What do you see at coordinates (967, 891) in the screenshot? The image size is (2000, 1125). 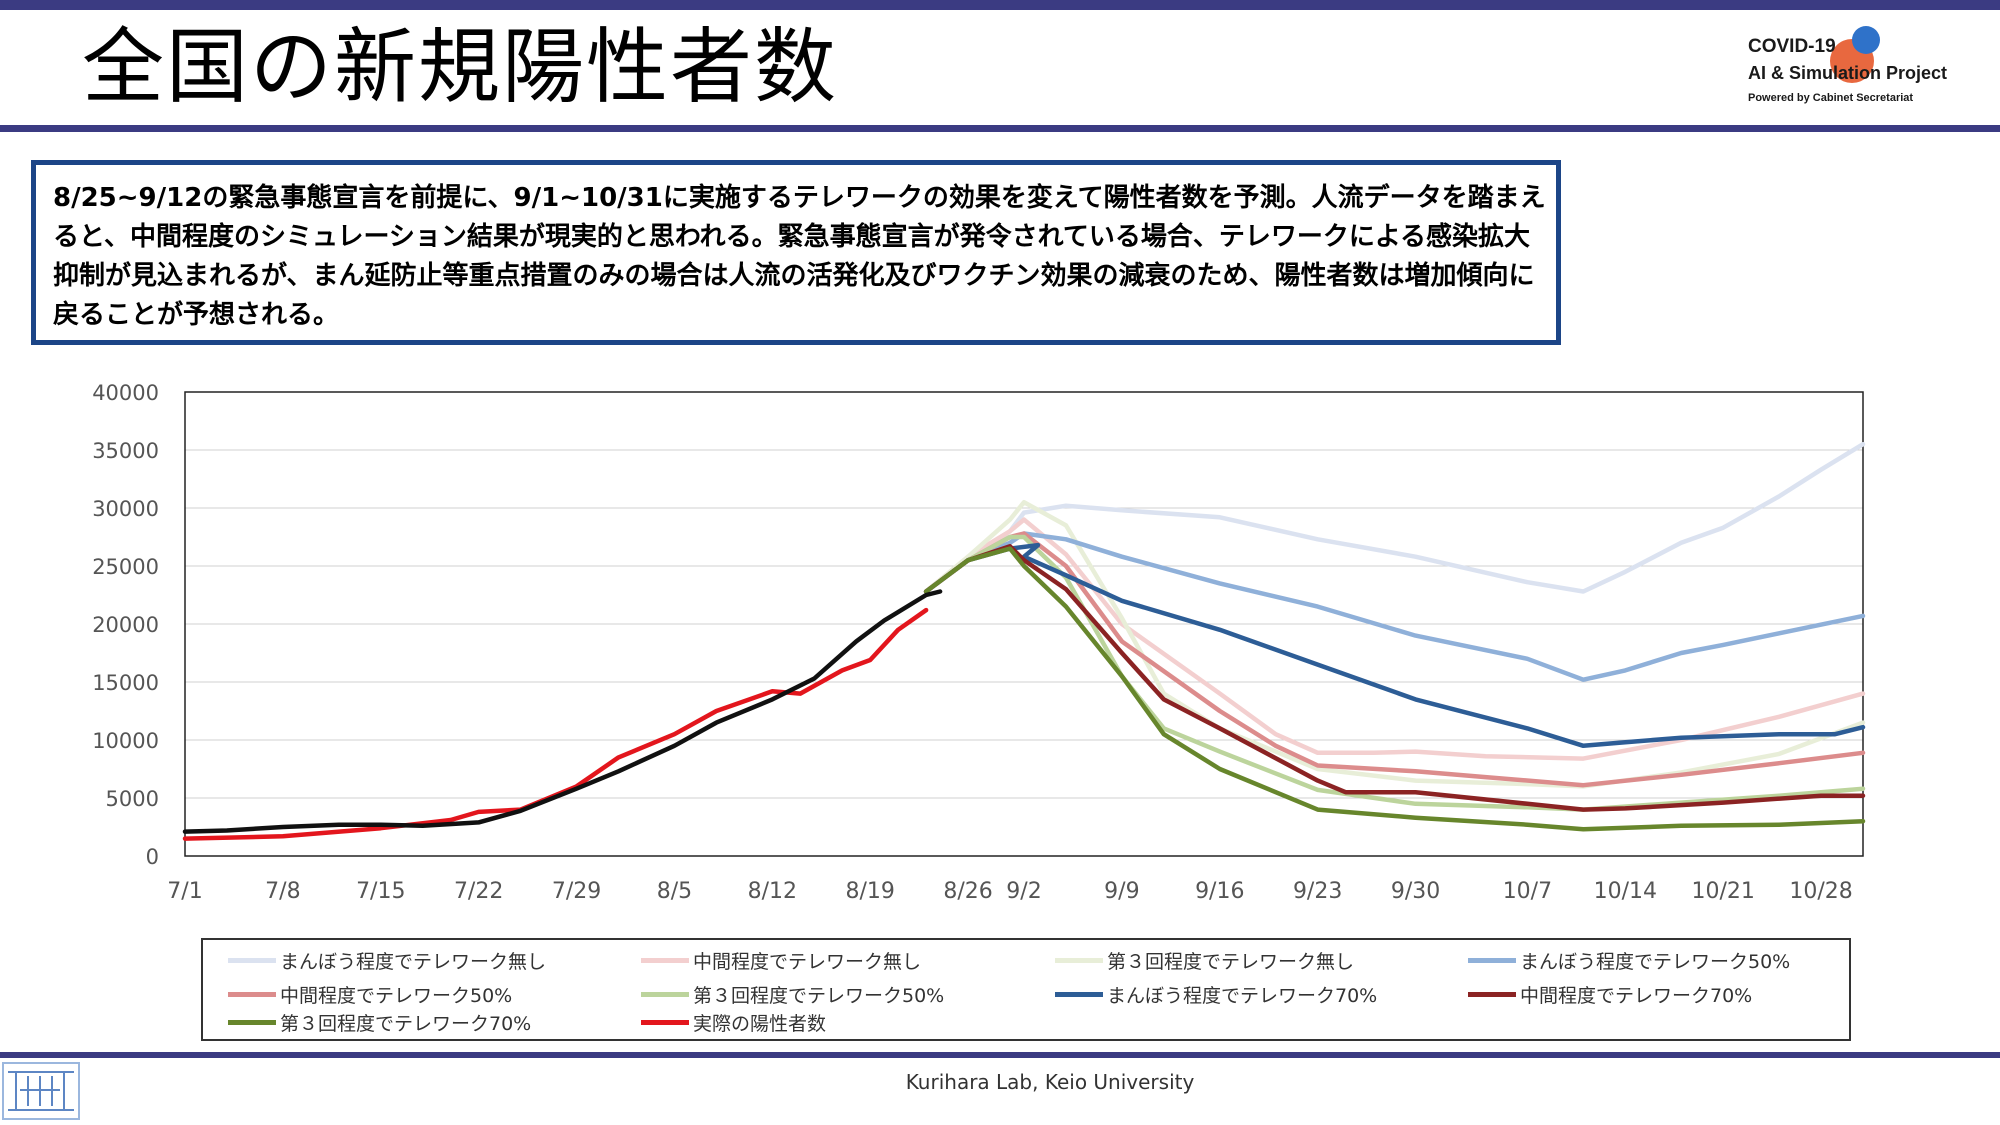 I see `x-tick-label: 8/26` at bounding box center [967, 891].